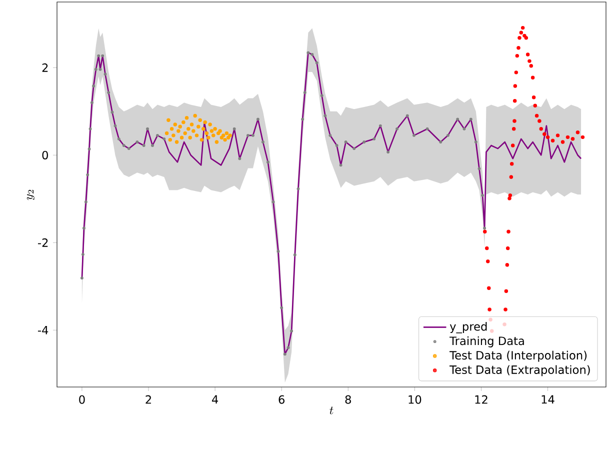  What do you see at coordinates (481, 399) in the screenshot?
I see `x-tick-label: 12` at bounding box center [481, 399].